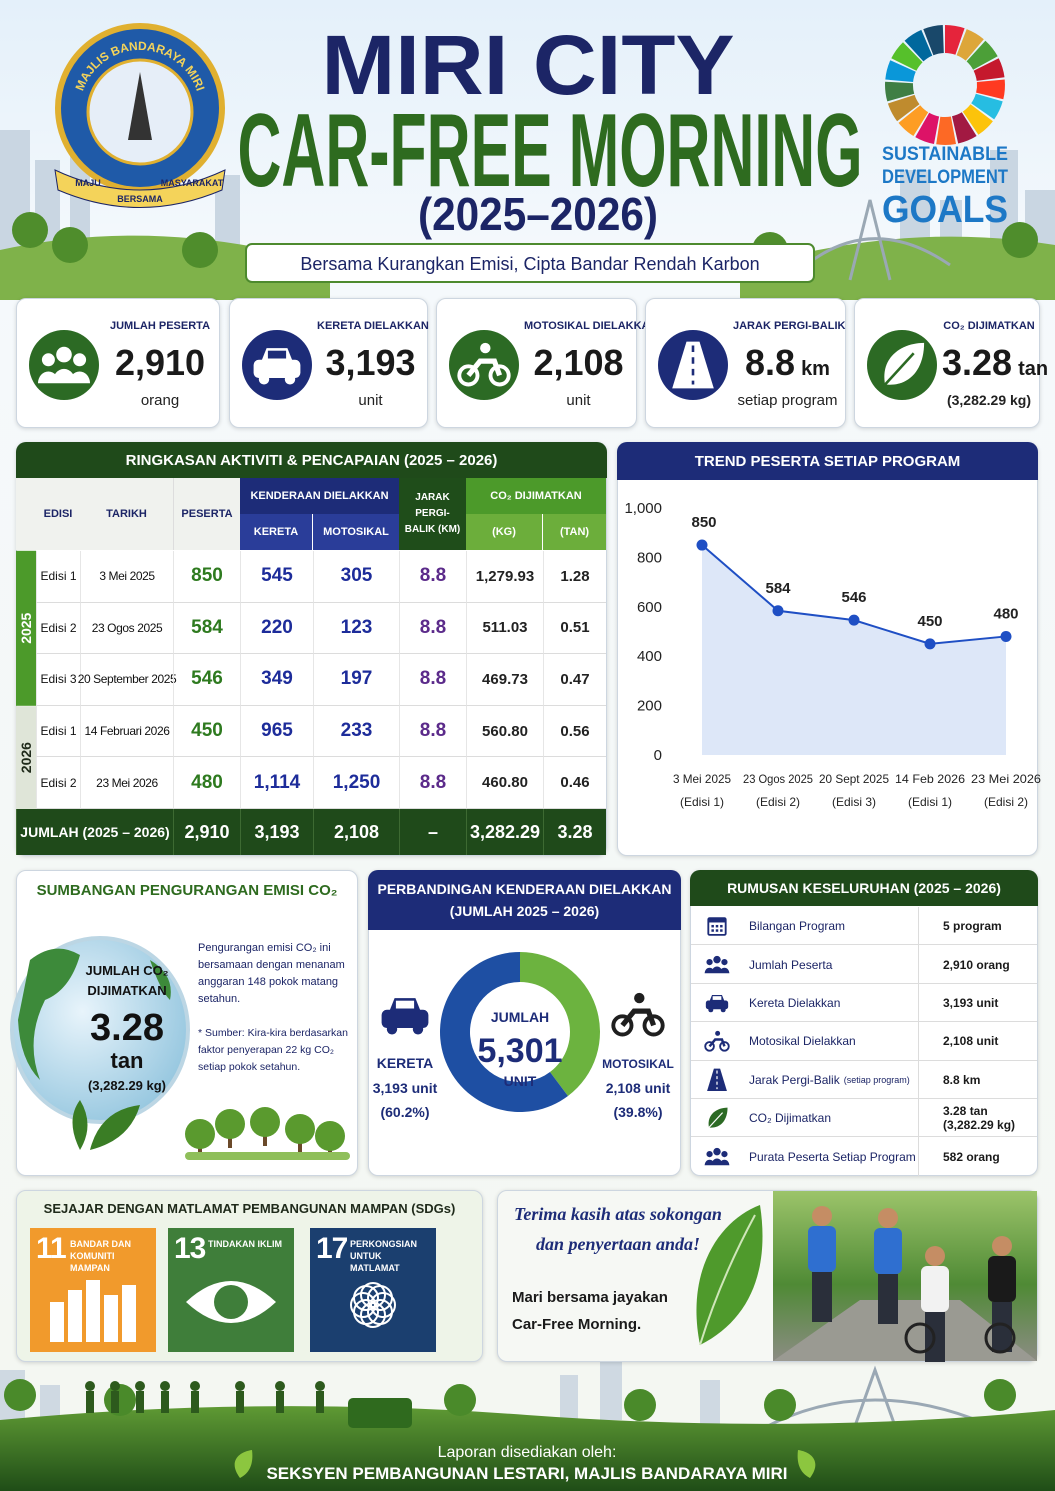 This screenshot has height=1491, width=1055. What do you see at coordinates (88, 183) in the screenshot?
I see `logo-ribbon-text: MAJU` at bounding box center [88, 183].